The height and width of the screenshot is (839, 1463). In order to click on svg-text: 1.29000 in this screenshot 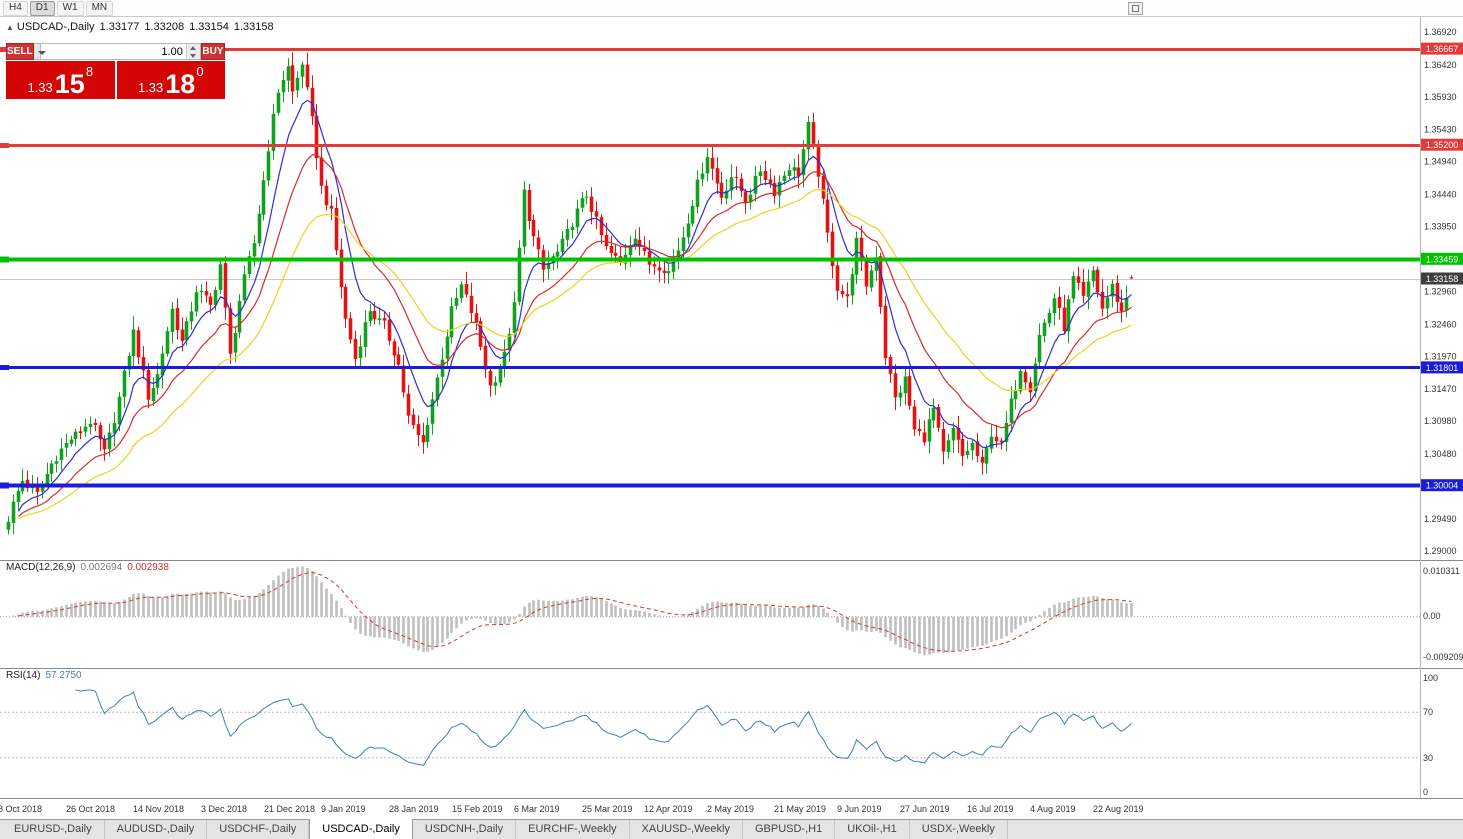, I will do `click(1440, 551)`.